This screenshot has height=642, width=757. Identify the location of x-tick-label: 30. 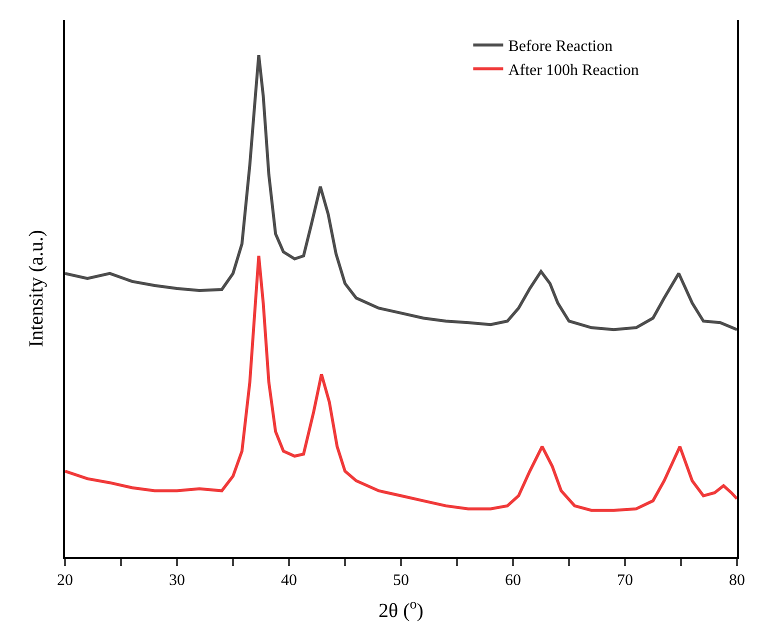
(177, 580).